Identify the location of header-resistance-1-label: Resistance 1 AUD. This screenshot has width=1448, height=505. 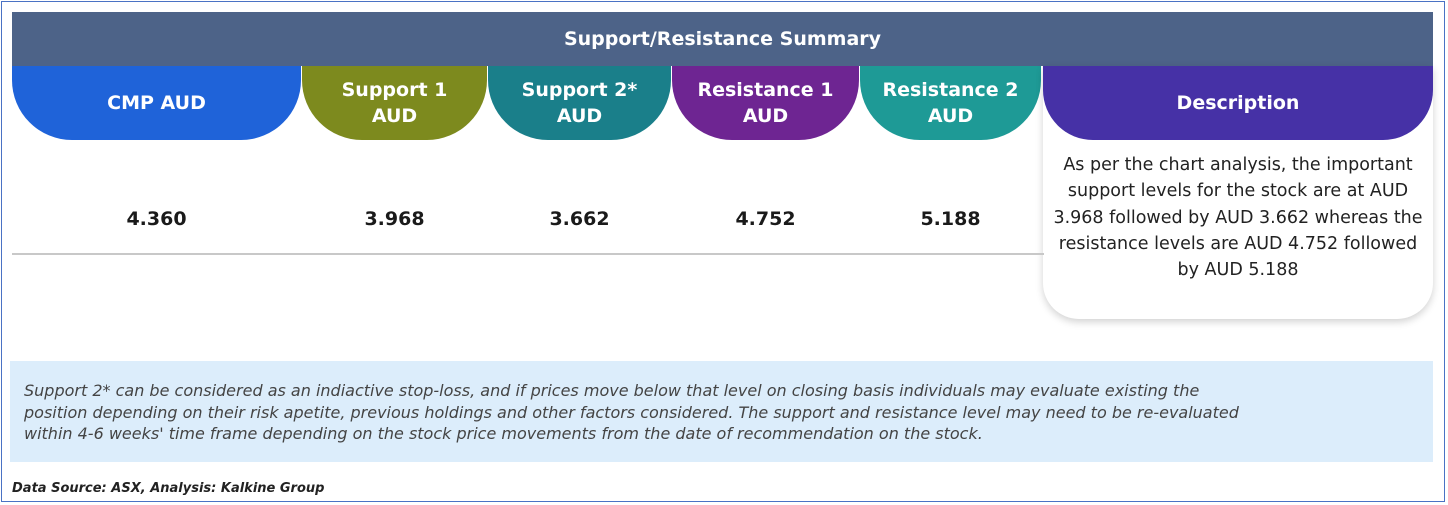
(765, 103).